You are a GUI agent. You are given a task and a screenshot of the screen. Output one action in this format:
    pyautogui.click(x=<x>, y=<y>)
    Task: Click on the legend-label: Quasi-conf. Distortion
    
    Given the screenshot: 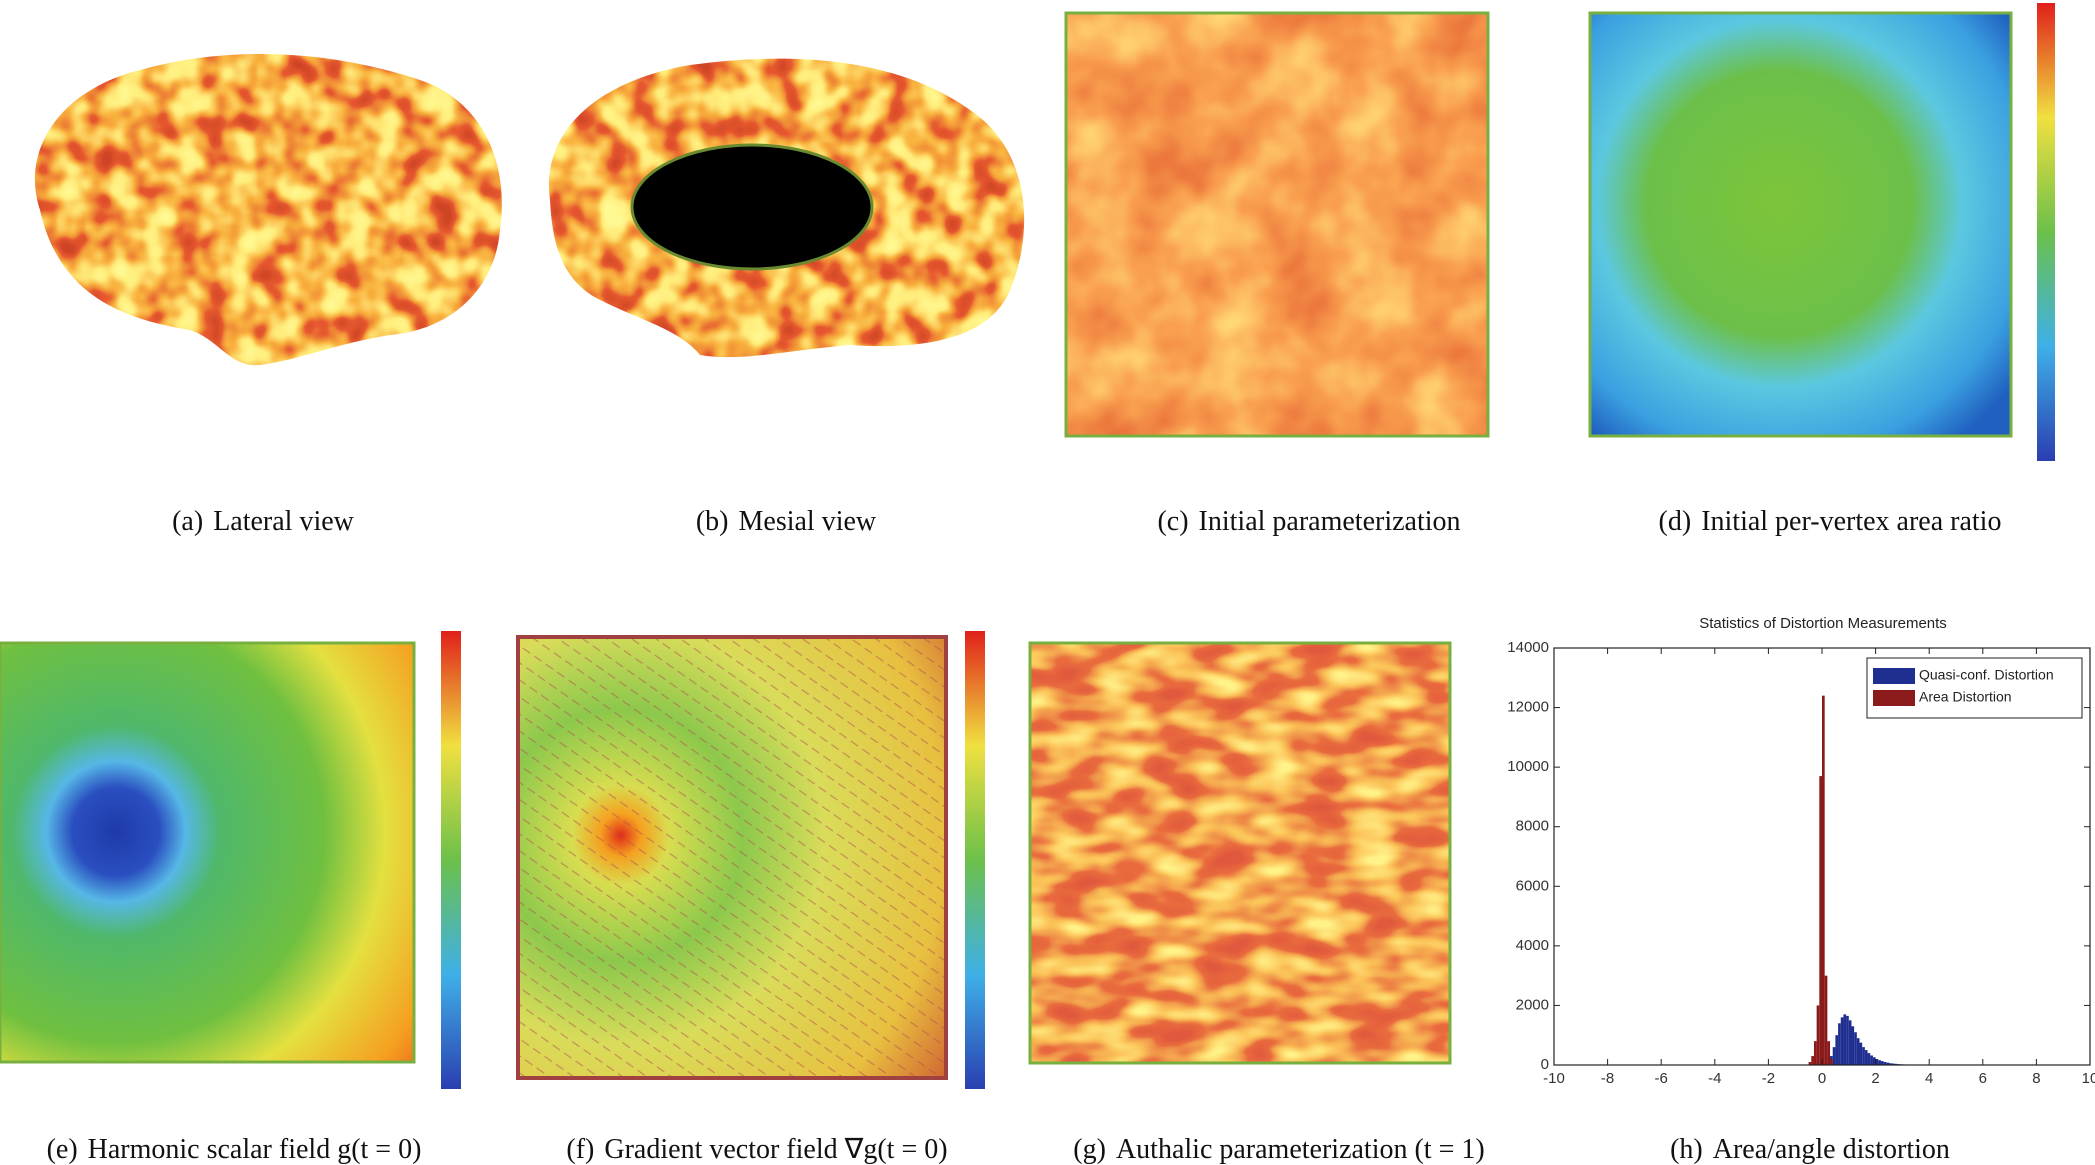 What is the action you would take?
    pyautogui.click(x=1986, y=675)
    